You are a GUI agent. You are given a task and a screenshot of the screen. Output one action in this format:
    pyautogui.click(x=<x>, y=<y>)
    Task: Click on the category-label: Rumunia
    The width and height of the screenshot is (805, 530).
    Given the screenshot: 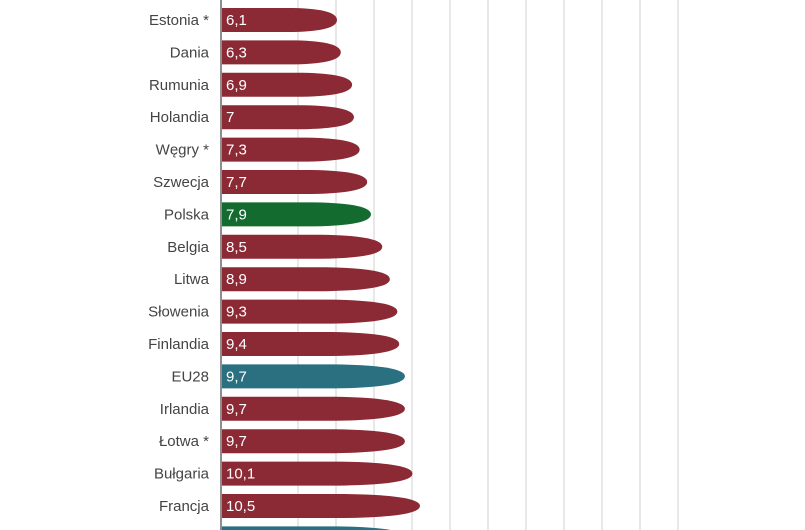 What is the action you would take?
    pyautogui.click(x=179, y=85)
    